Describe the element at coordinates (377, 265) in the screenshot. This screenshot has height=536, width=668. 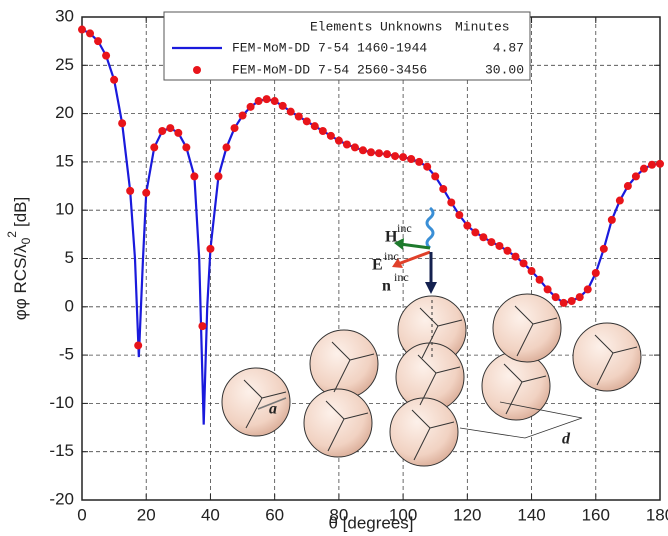
I see `annotation: E` at that location.